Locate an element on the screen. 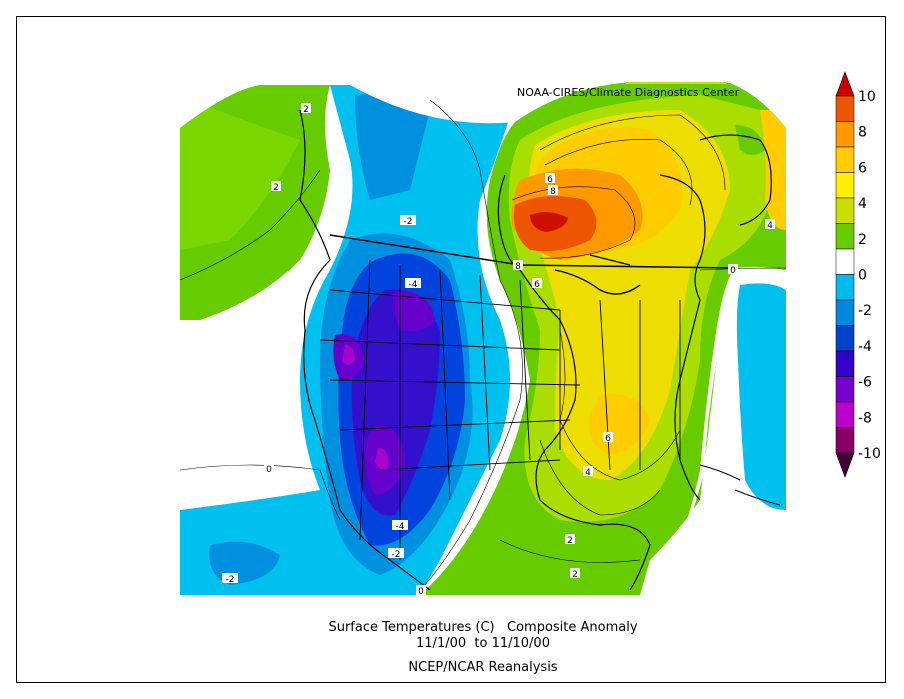 This screenshot has height=699, width=904. colorbar-level-label: 2 is located at coordinates (862, 240).